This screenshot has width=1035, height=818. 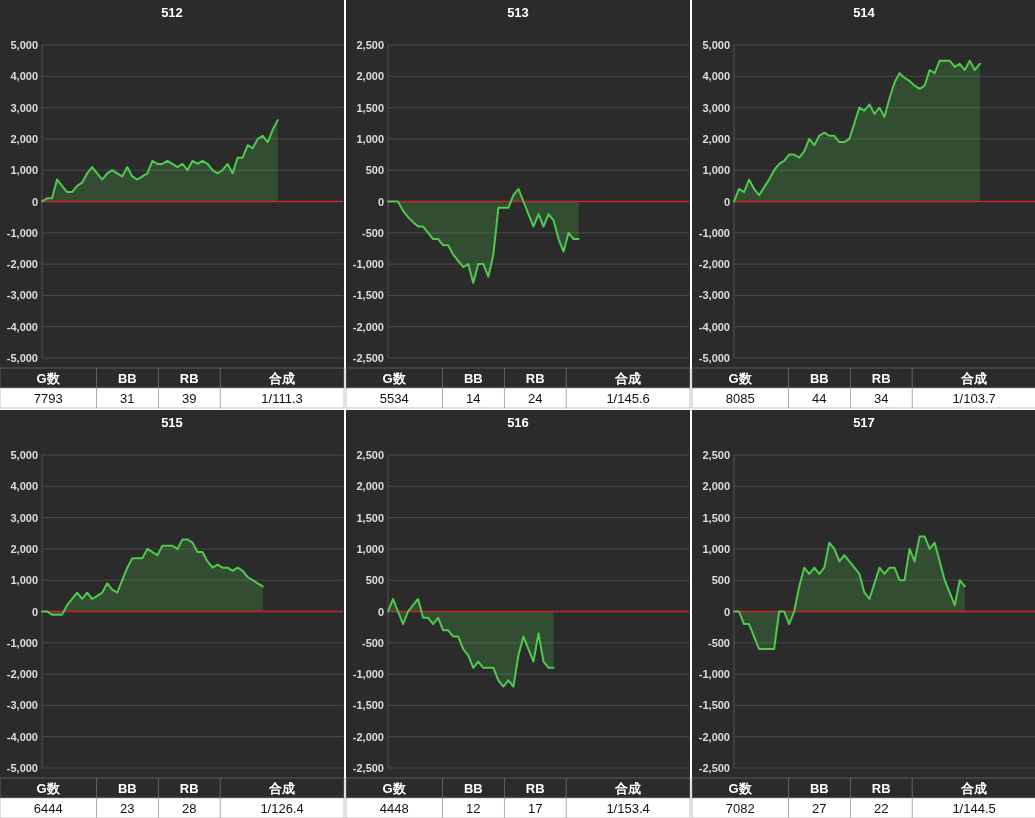 What do you see at coordinates (473, 398) in the screenshot?
I see `text: 14` at bounding box center [473, 398].